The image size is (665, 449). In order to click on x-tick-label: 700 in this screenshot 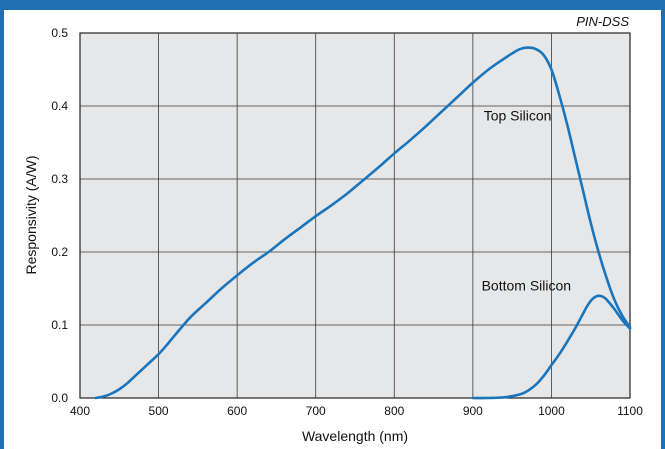, I will do `click(316, 411)`.